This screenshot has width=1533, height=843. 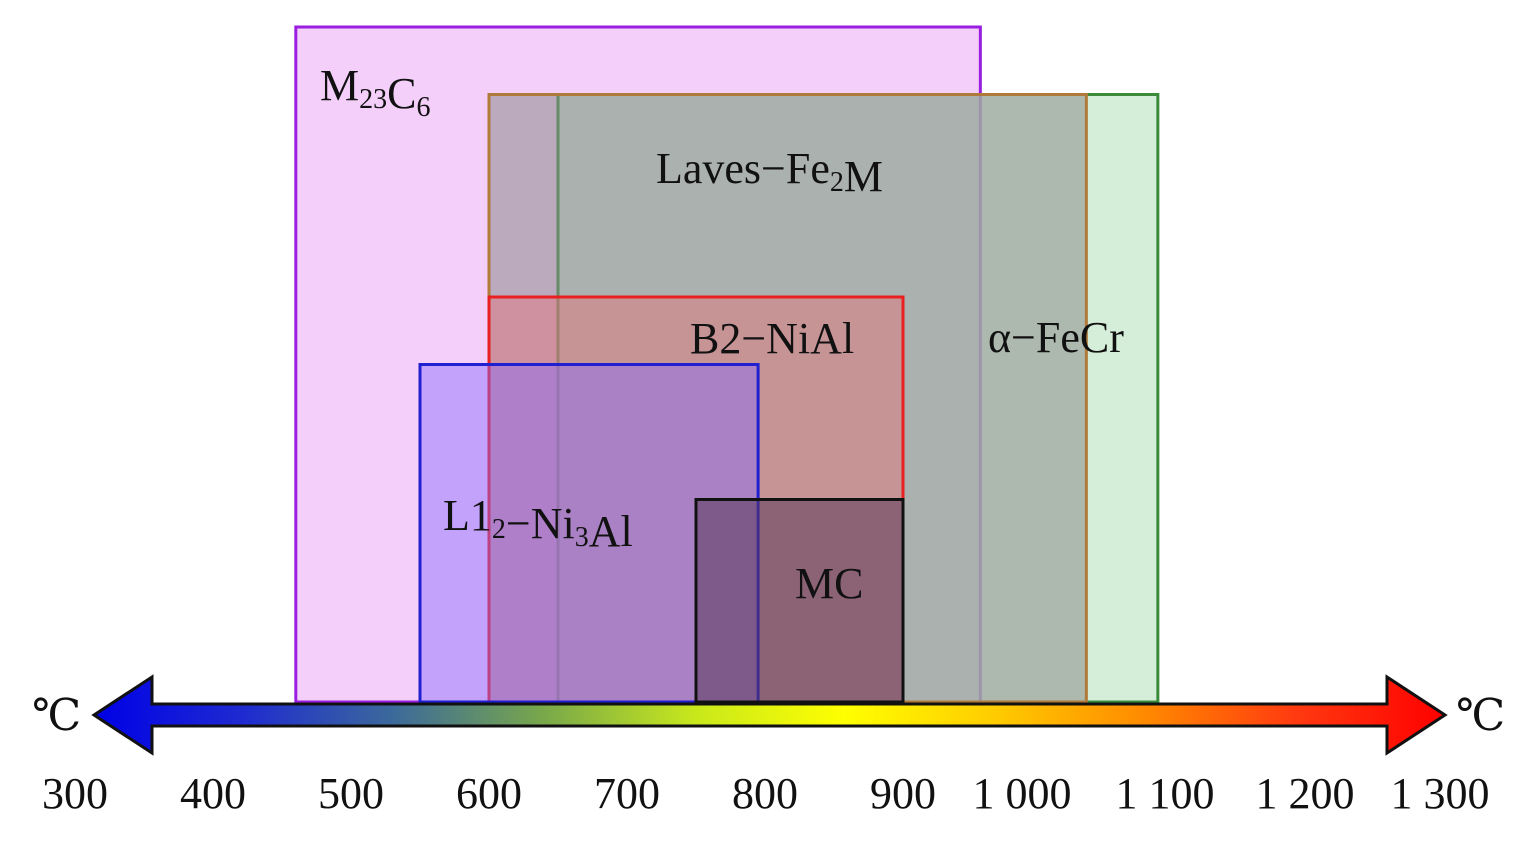 I want to click on band-label-laves: Laves−Fe2M, so click(x=769, y=172).